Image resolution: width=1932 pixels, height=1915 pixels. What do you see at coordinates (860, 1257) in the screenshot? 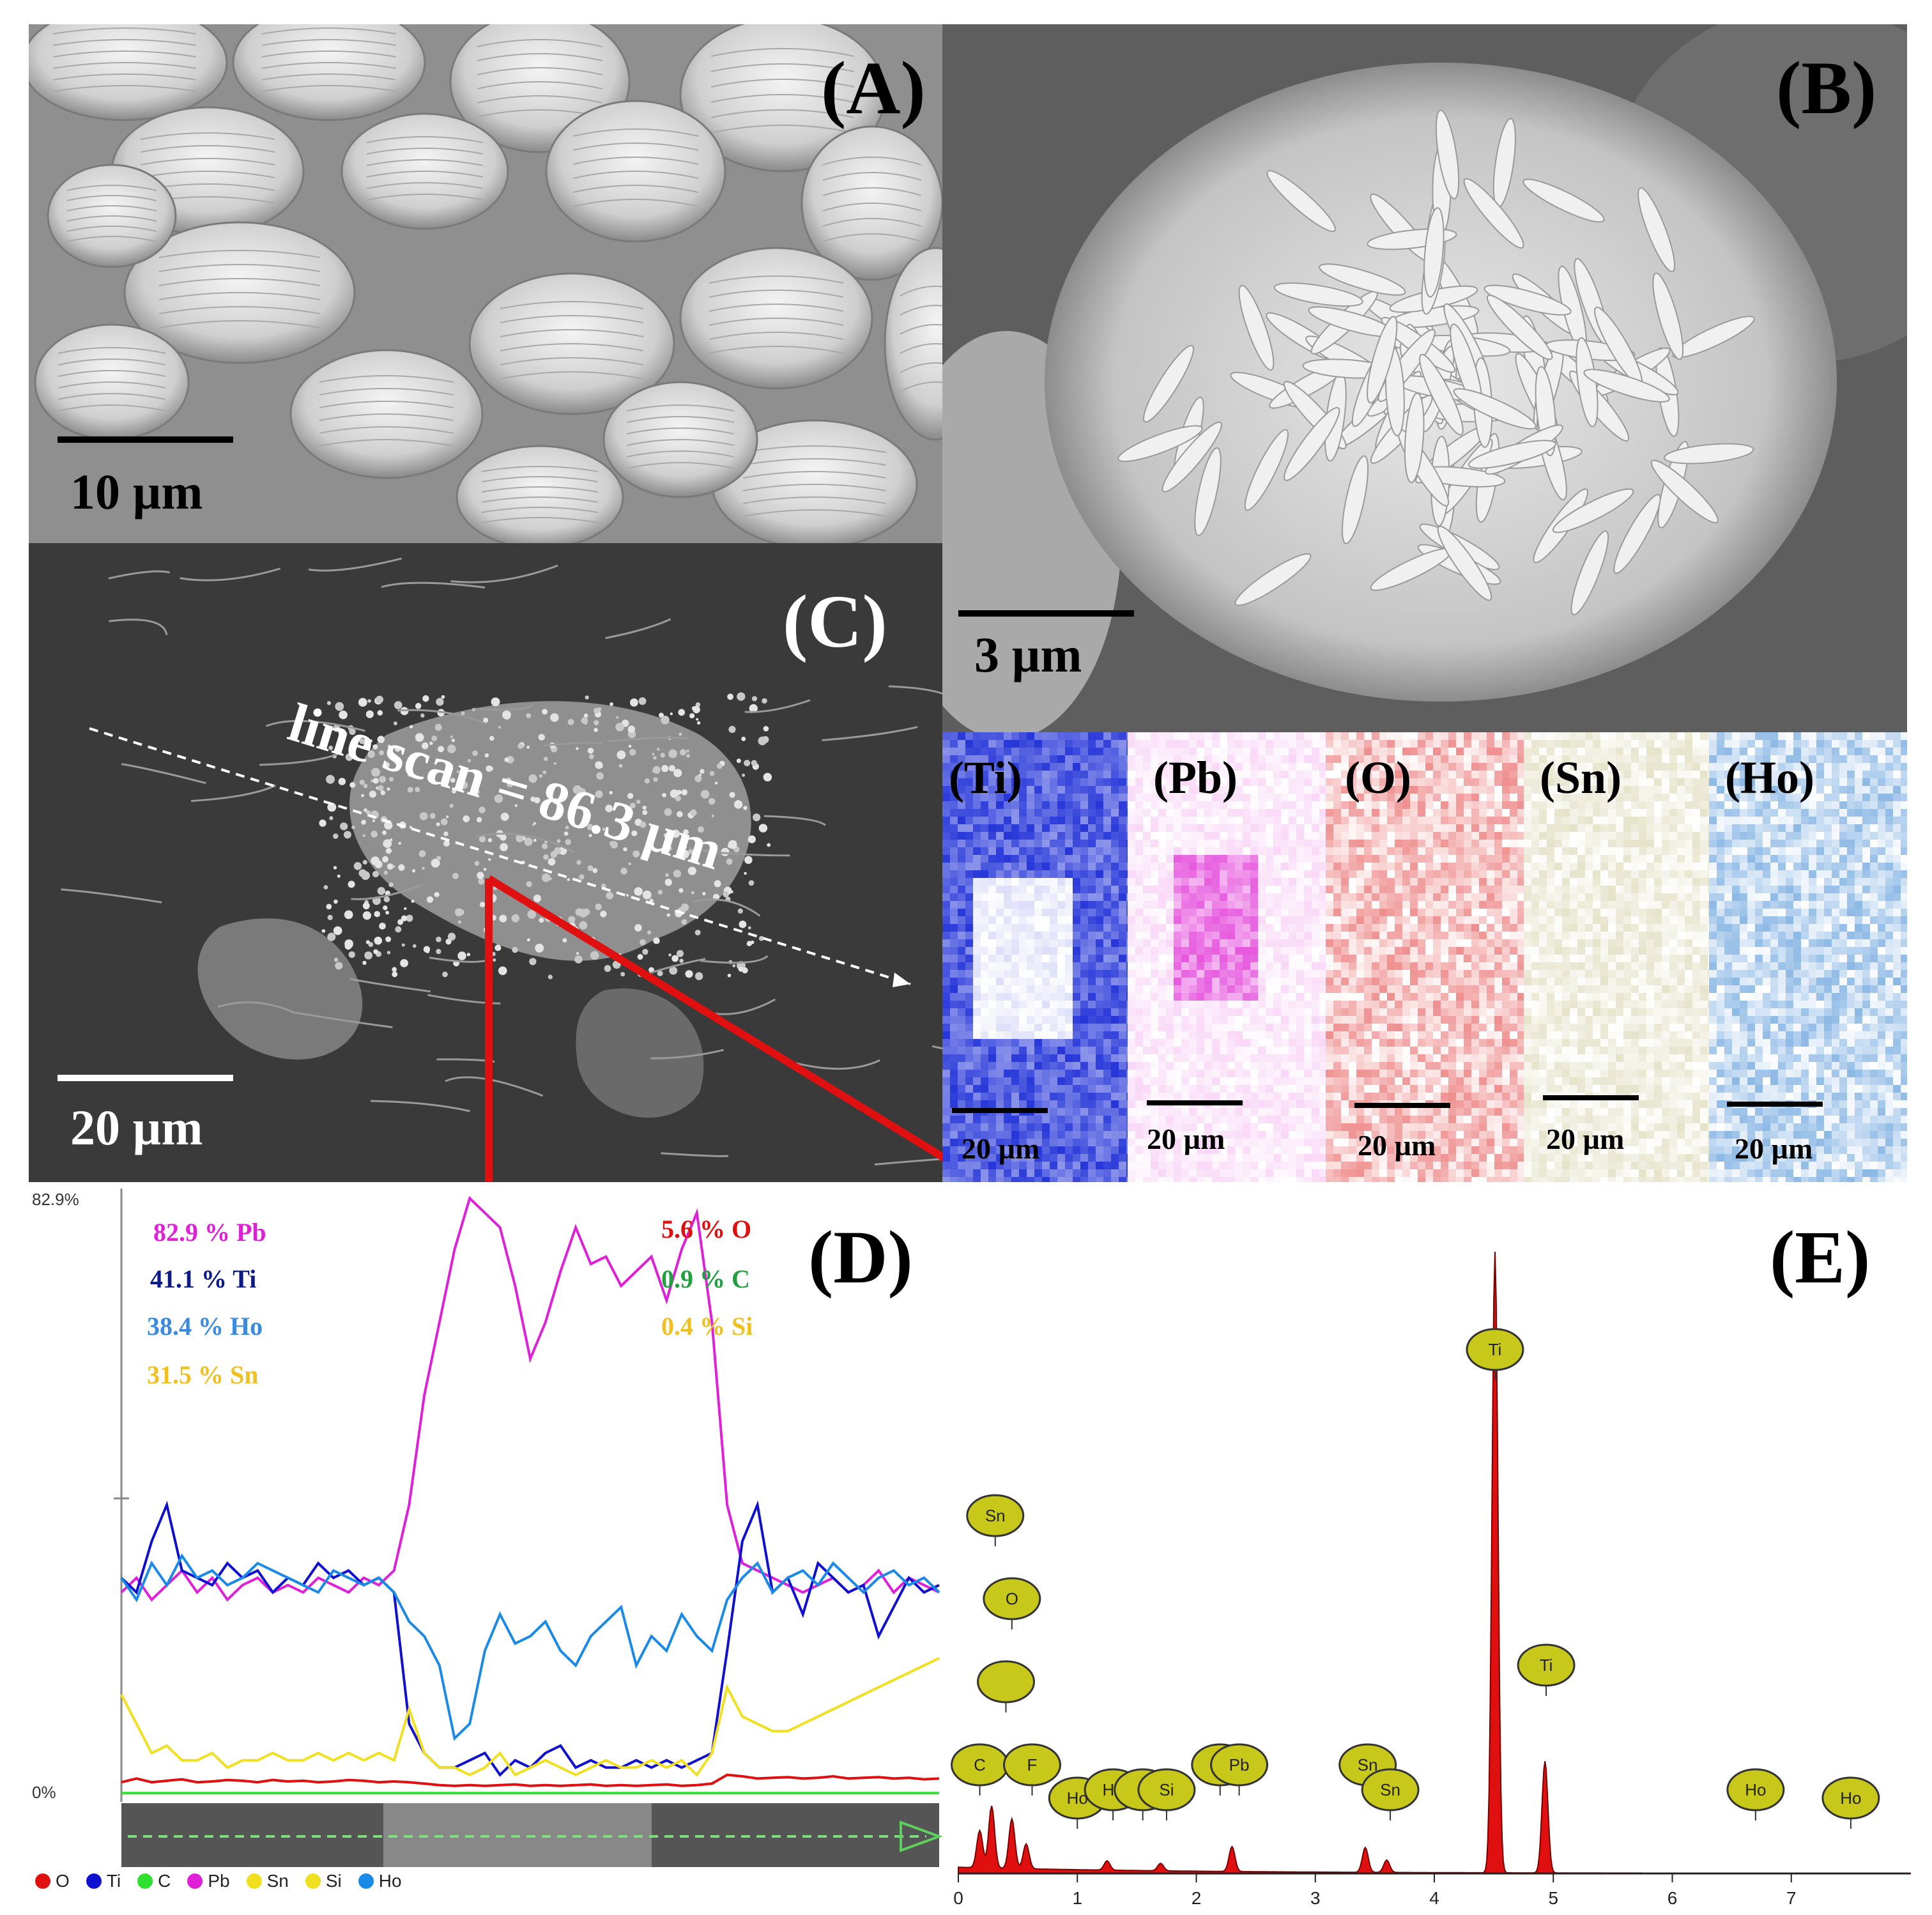
I see `panel-label-d: (D)` at bounding box center [860, 1257].